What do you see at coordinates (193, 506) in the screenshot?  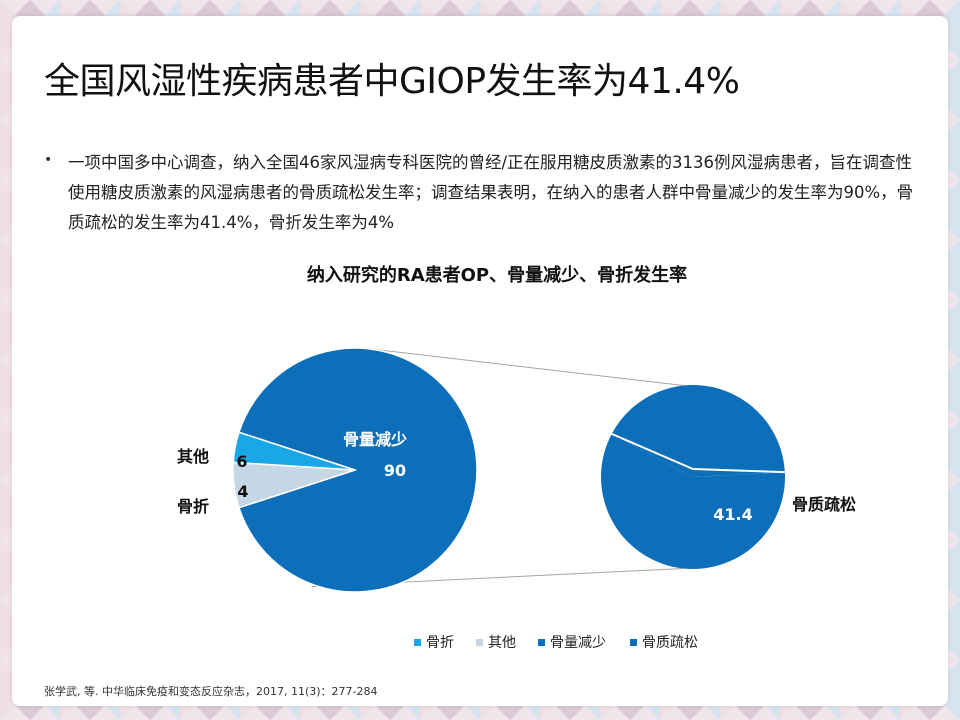 I see `data-label-fracture-name: 骨折` at bounding box center [193, 506].